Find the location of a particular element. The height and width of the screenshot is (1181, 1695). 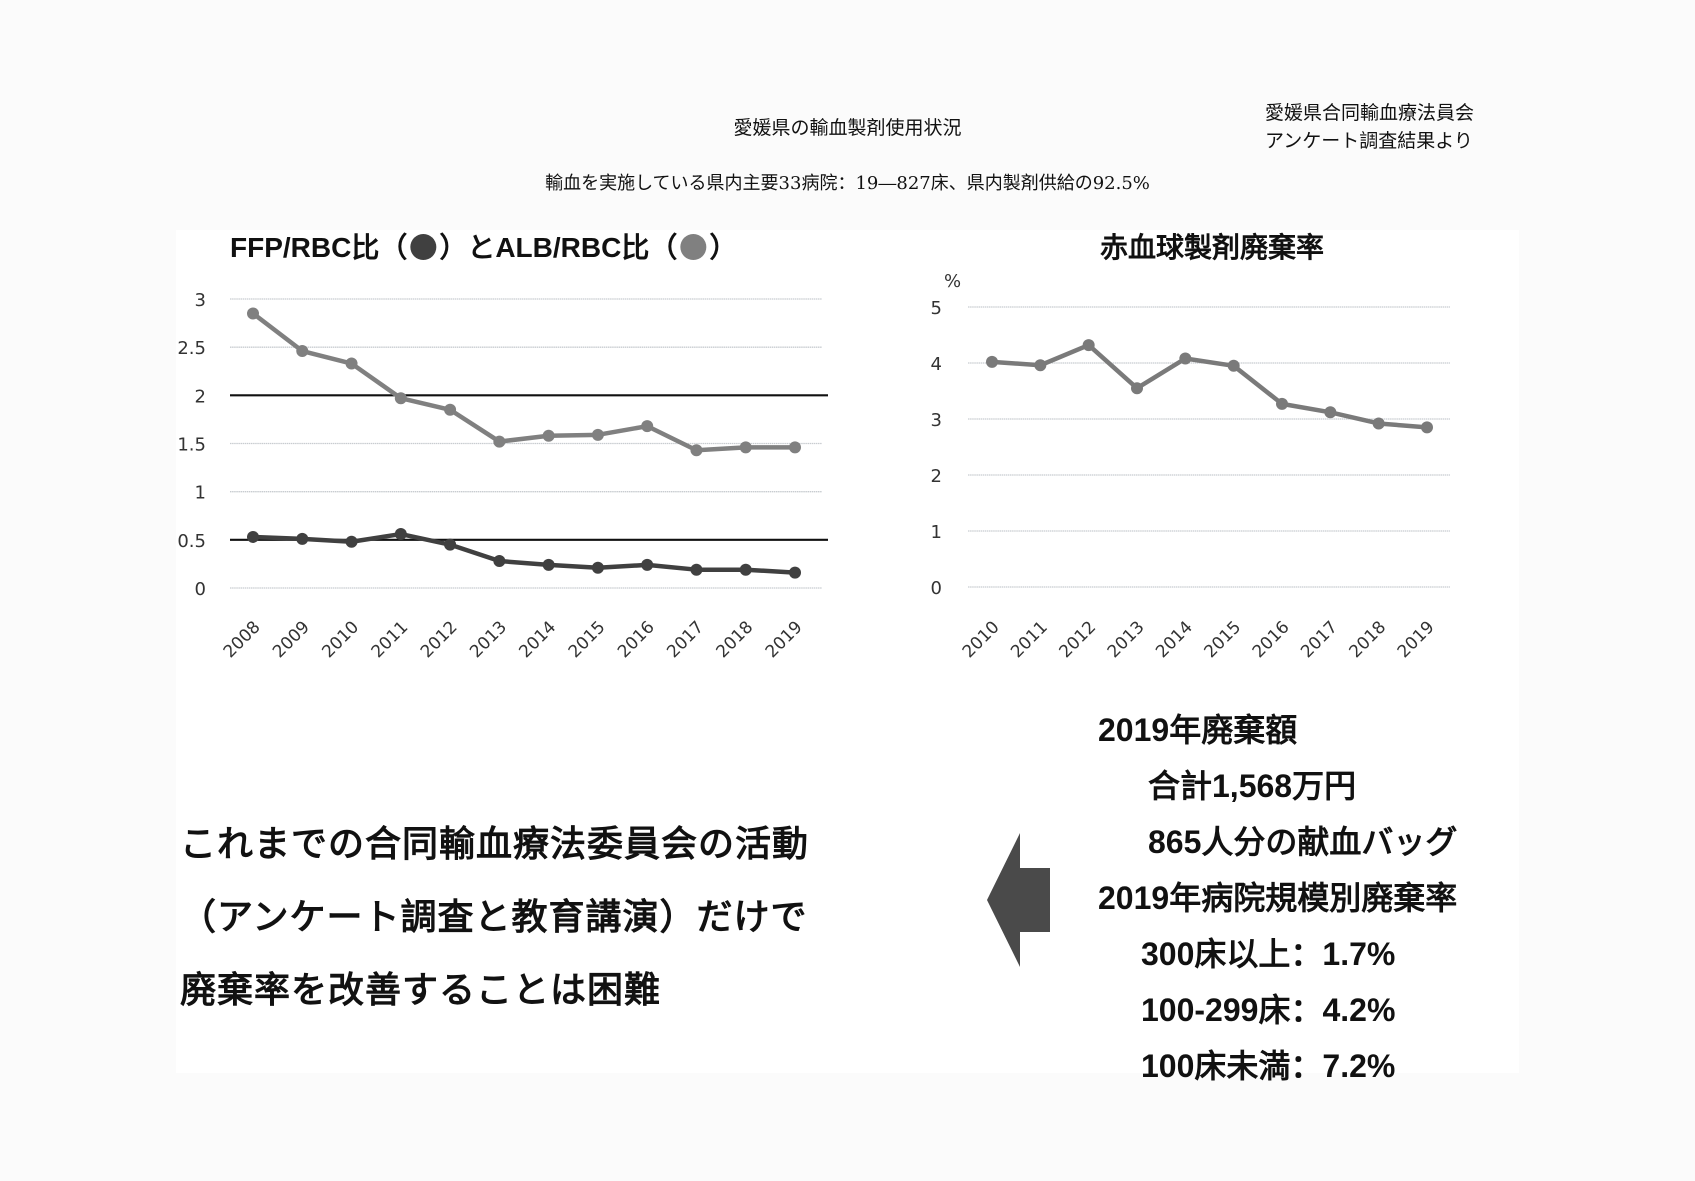

left-chart-series is located at coordinates (524, 443).